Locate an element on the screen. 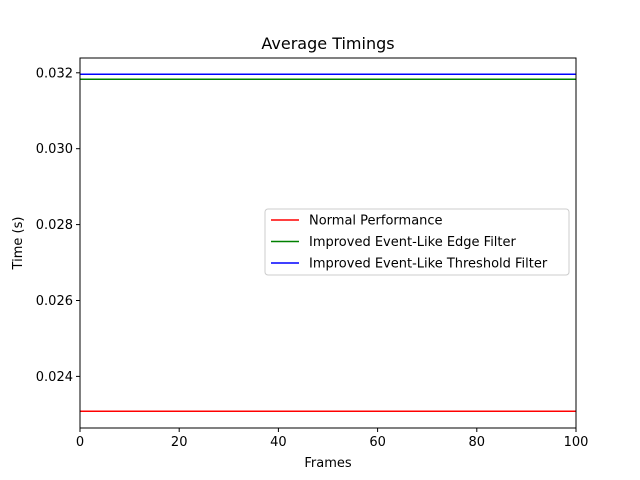 This screenshot has width=640, height=480. y-tick-label: 0.024 is located at coordinates (54, 377).